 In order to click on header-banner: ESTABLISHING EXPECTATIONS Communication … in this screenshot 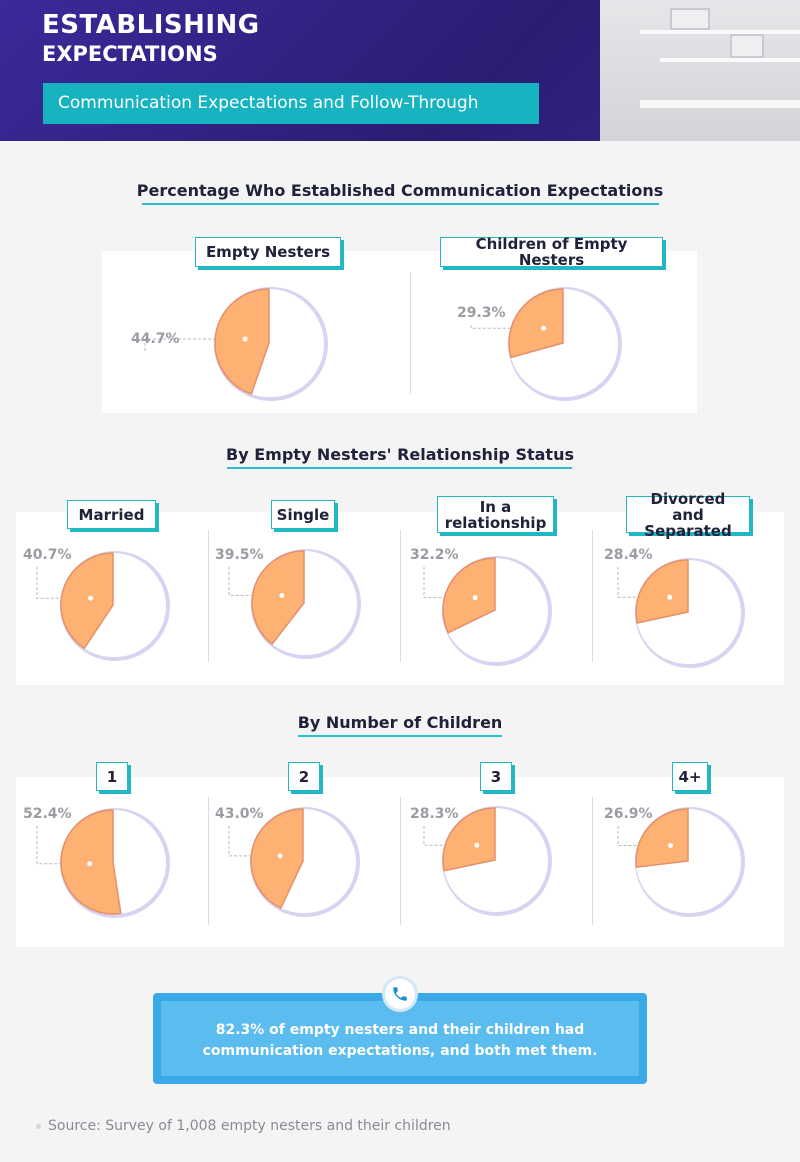, I will do `click(400, 70)`.